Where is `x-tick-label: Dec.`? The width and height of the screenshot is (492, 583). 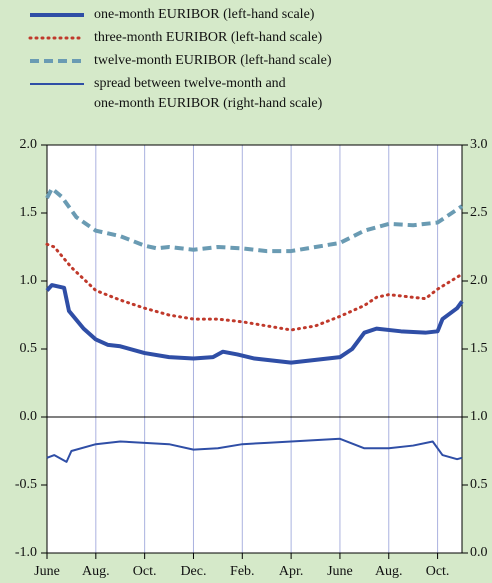 x-tick-label: Dec. is located at coordinates (193, 571).